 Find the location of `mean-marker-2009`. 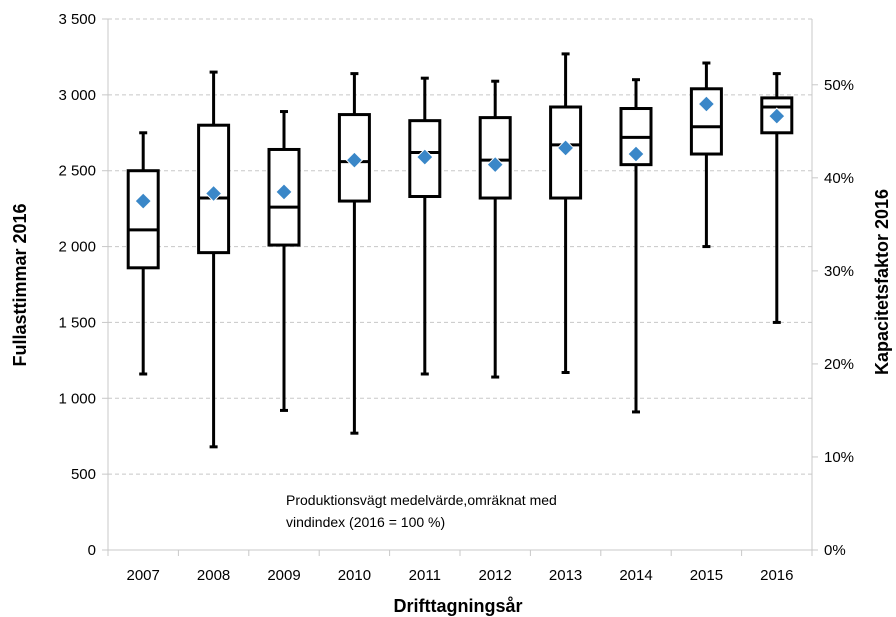

mean-marker-2009 is located at coordinates (284, 192).